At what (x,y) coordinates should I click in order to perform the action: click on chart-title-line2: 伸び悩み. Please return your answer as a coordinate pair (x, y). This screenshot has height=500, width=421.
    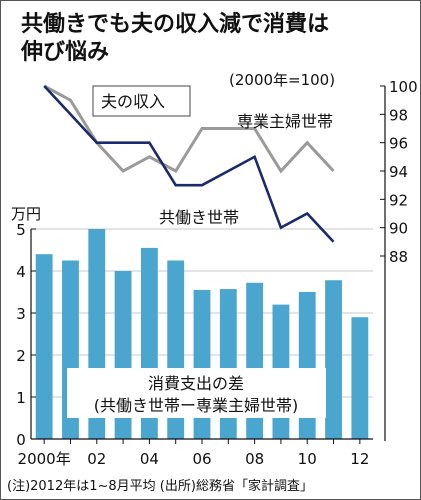
    Looking at the image, I should click on (64, 52).